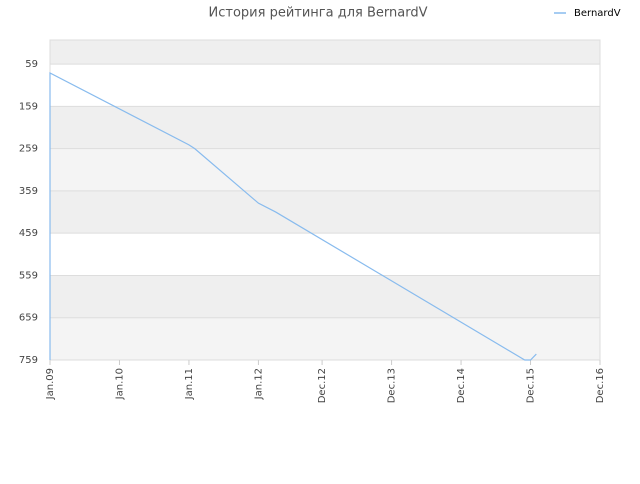 The width and height of the screenshot is (640, 484). Describe the element at coordinates (28, 233) in the screenshot. I see `y-tick-label: 459` at that location.